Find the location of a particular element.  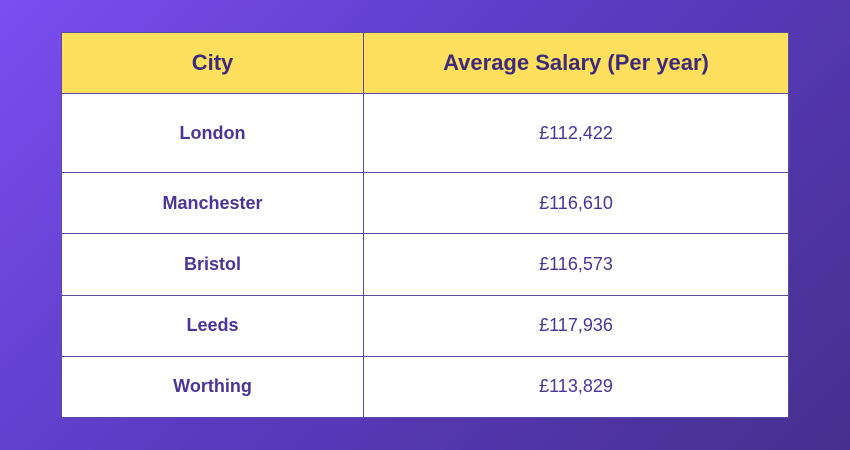

table-row: Manchester £116,610 is located at coordinates (425, 203).